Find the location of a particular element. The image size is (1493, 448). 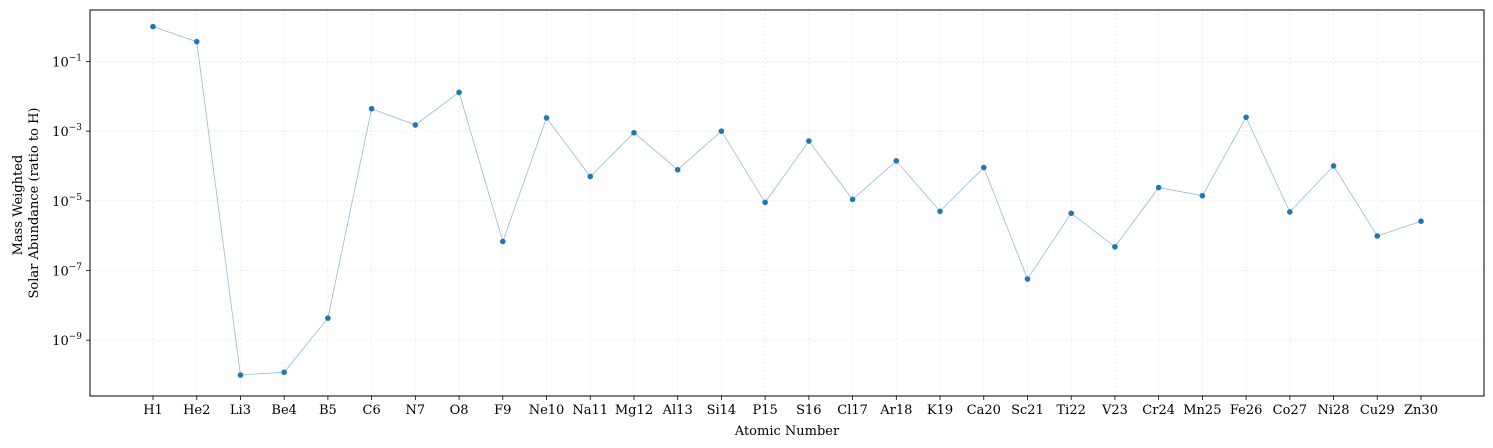

data-point-sc21 is located at coordinates (1027, 279).